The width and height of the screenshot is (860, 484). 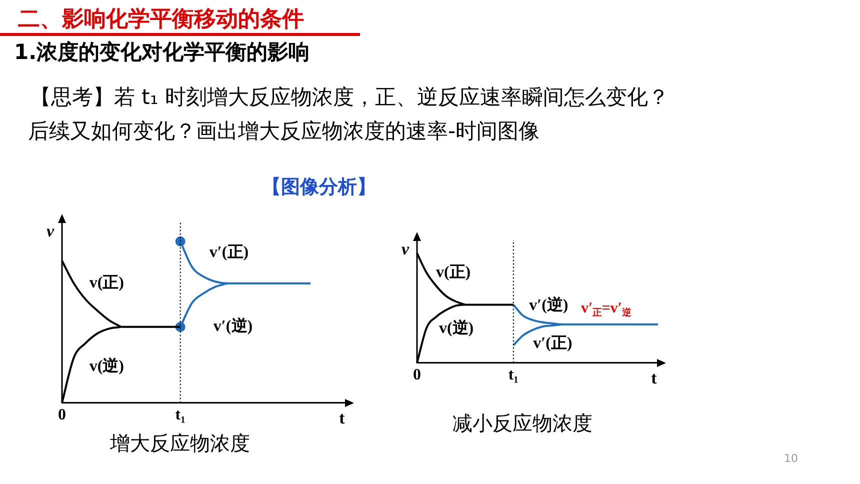 What do you see at coordinates (180, 443) in the screenshot?
I see `text: 增大反应物浓度` at bounding box center [180, 443].